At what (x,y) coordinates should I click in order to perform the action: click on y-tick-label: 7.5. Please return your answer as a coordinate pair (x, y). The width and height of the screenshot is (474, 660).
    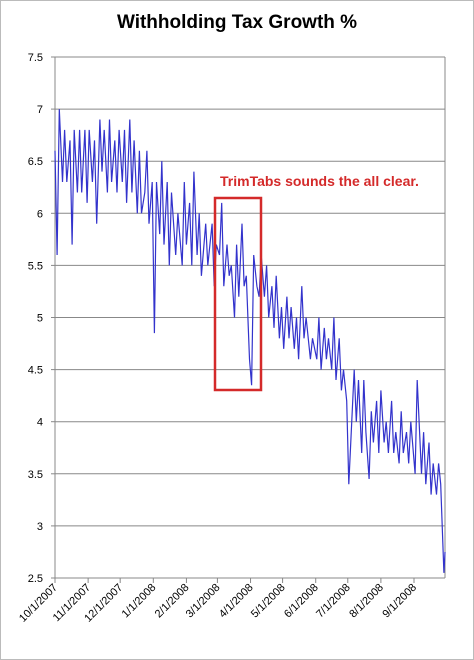
    Looking at the image, I should click on (35, 58).